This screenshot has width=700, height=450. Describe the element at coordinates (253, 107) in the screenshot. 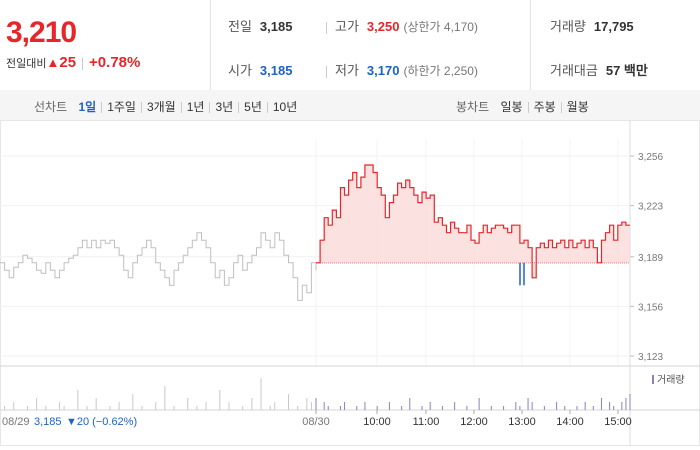

I see `tab-line-5: 5년` at that location.